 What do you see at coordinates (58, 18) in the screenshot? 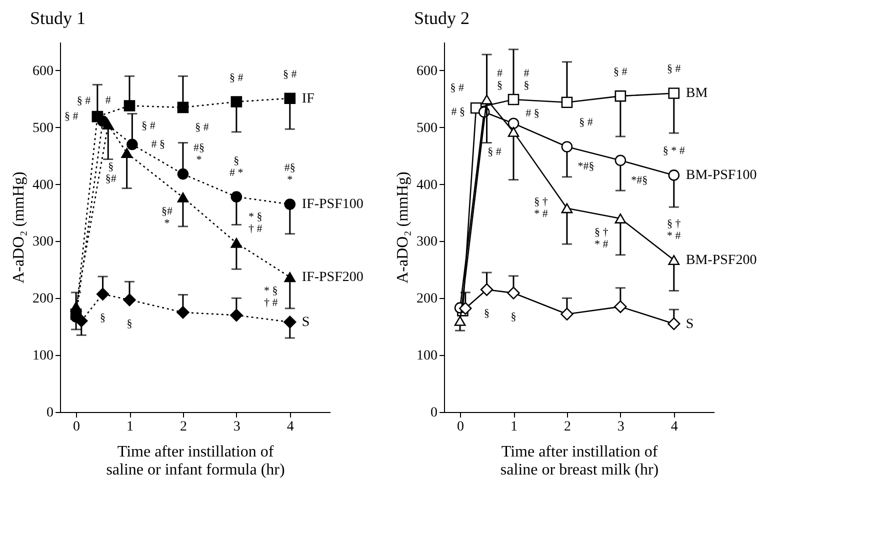
I see `chart-title: Study 1` at bounding box center [58, 18].